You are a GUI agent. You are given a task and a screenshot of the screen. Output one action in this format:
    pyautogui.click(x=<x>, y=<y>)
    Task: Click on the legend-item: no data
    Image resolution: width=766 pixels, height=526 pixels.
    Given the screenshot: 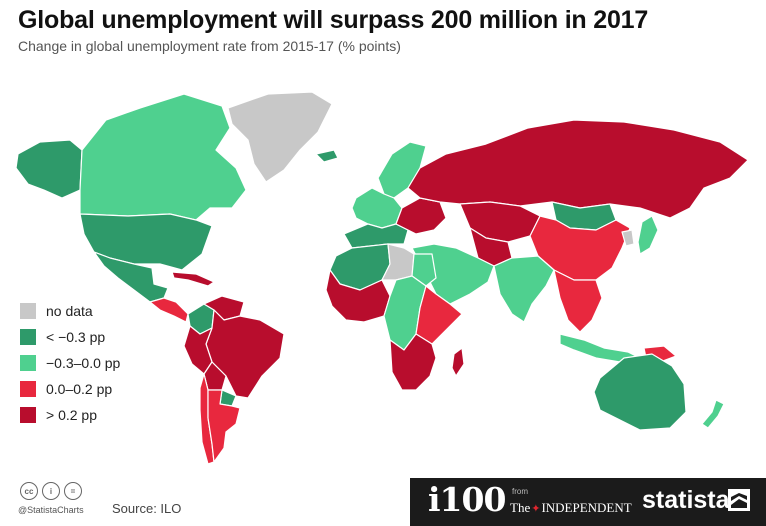 What is the action you would take?
    pyautogui.click(x=70, y=311)
    